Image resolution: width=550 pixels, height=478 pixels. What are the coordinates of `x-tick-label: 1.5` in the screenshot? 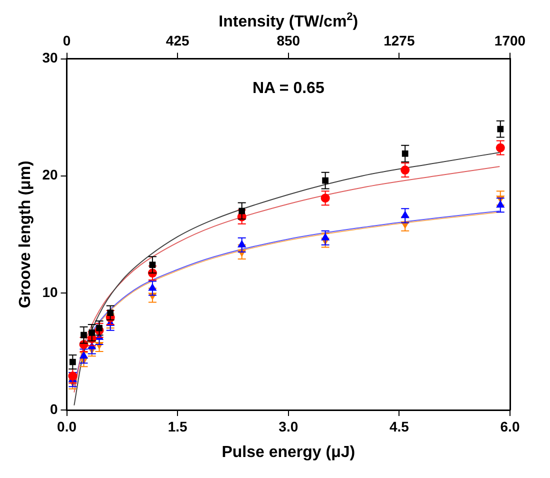 It's located at (178, 426).